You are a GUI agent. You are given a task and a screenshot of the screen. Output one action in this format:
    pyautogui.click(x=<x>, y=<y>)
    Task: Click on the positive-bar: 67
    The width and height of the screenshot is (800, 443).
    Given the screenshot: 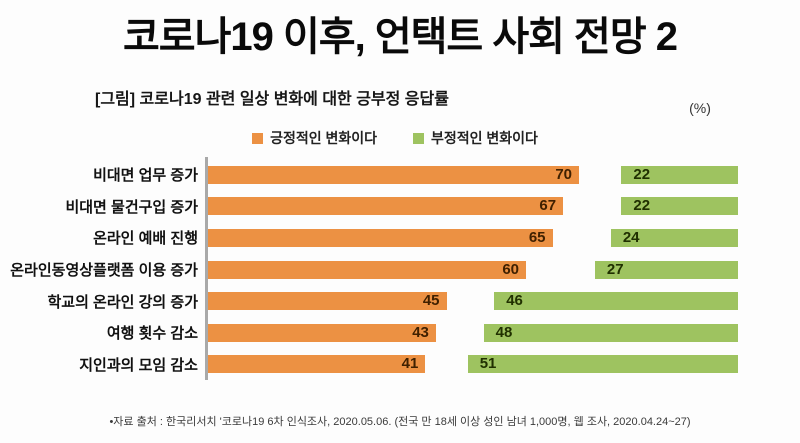 What is the action you would take?
    pyautogui.click(x=386, y=206)
    